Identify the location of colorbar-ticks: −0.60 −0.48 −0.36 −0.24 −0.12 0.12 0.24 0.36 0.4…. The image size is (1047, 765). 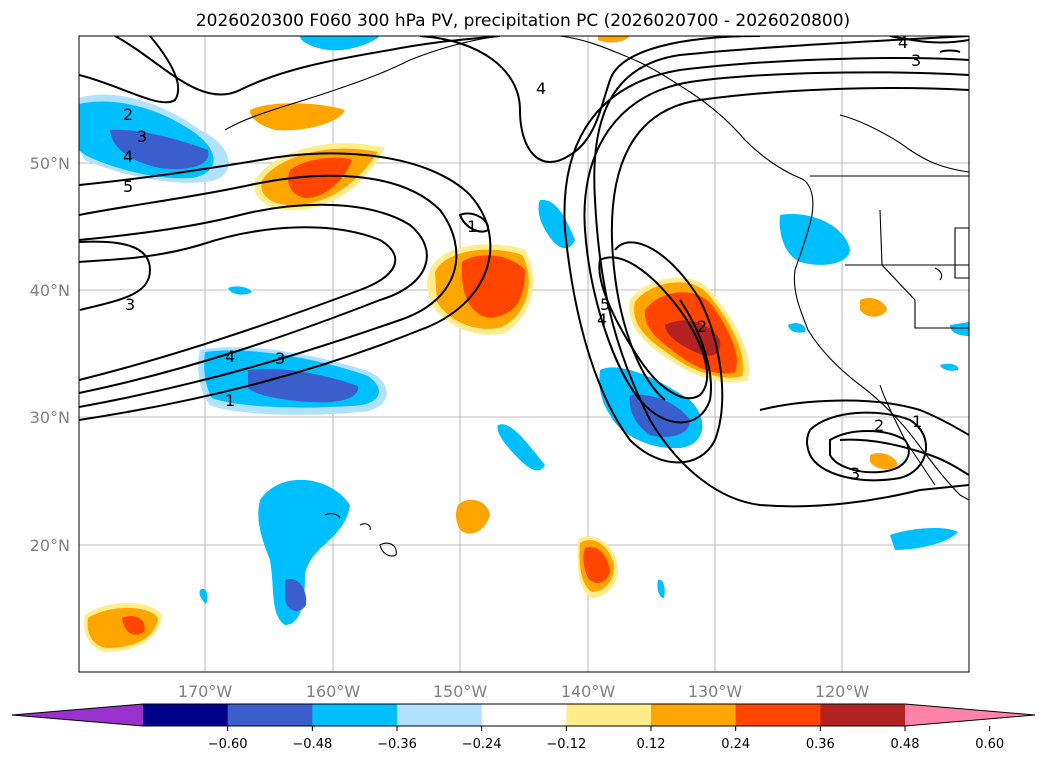
(606, 739).